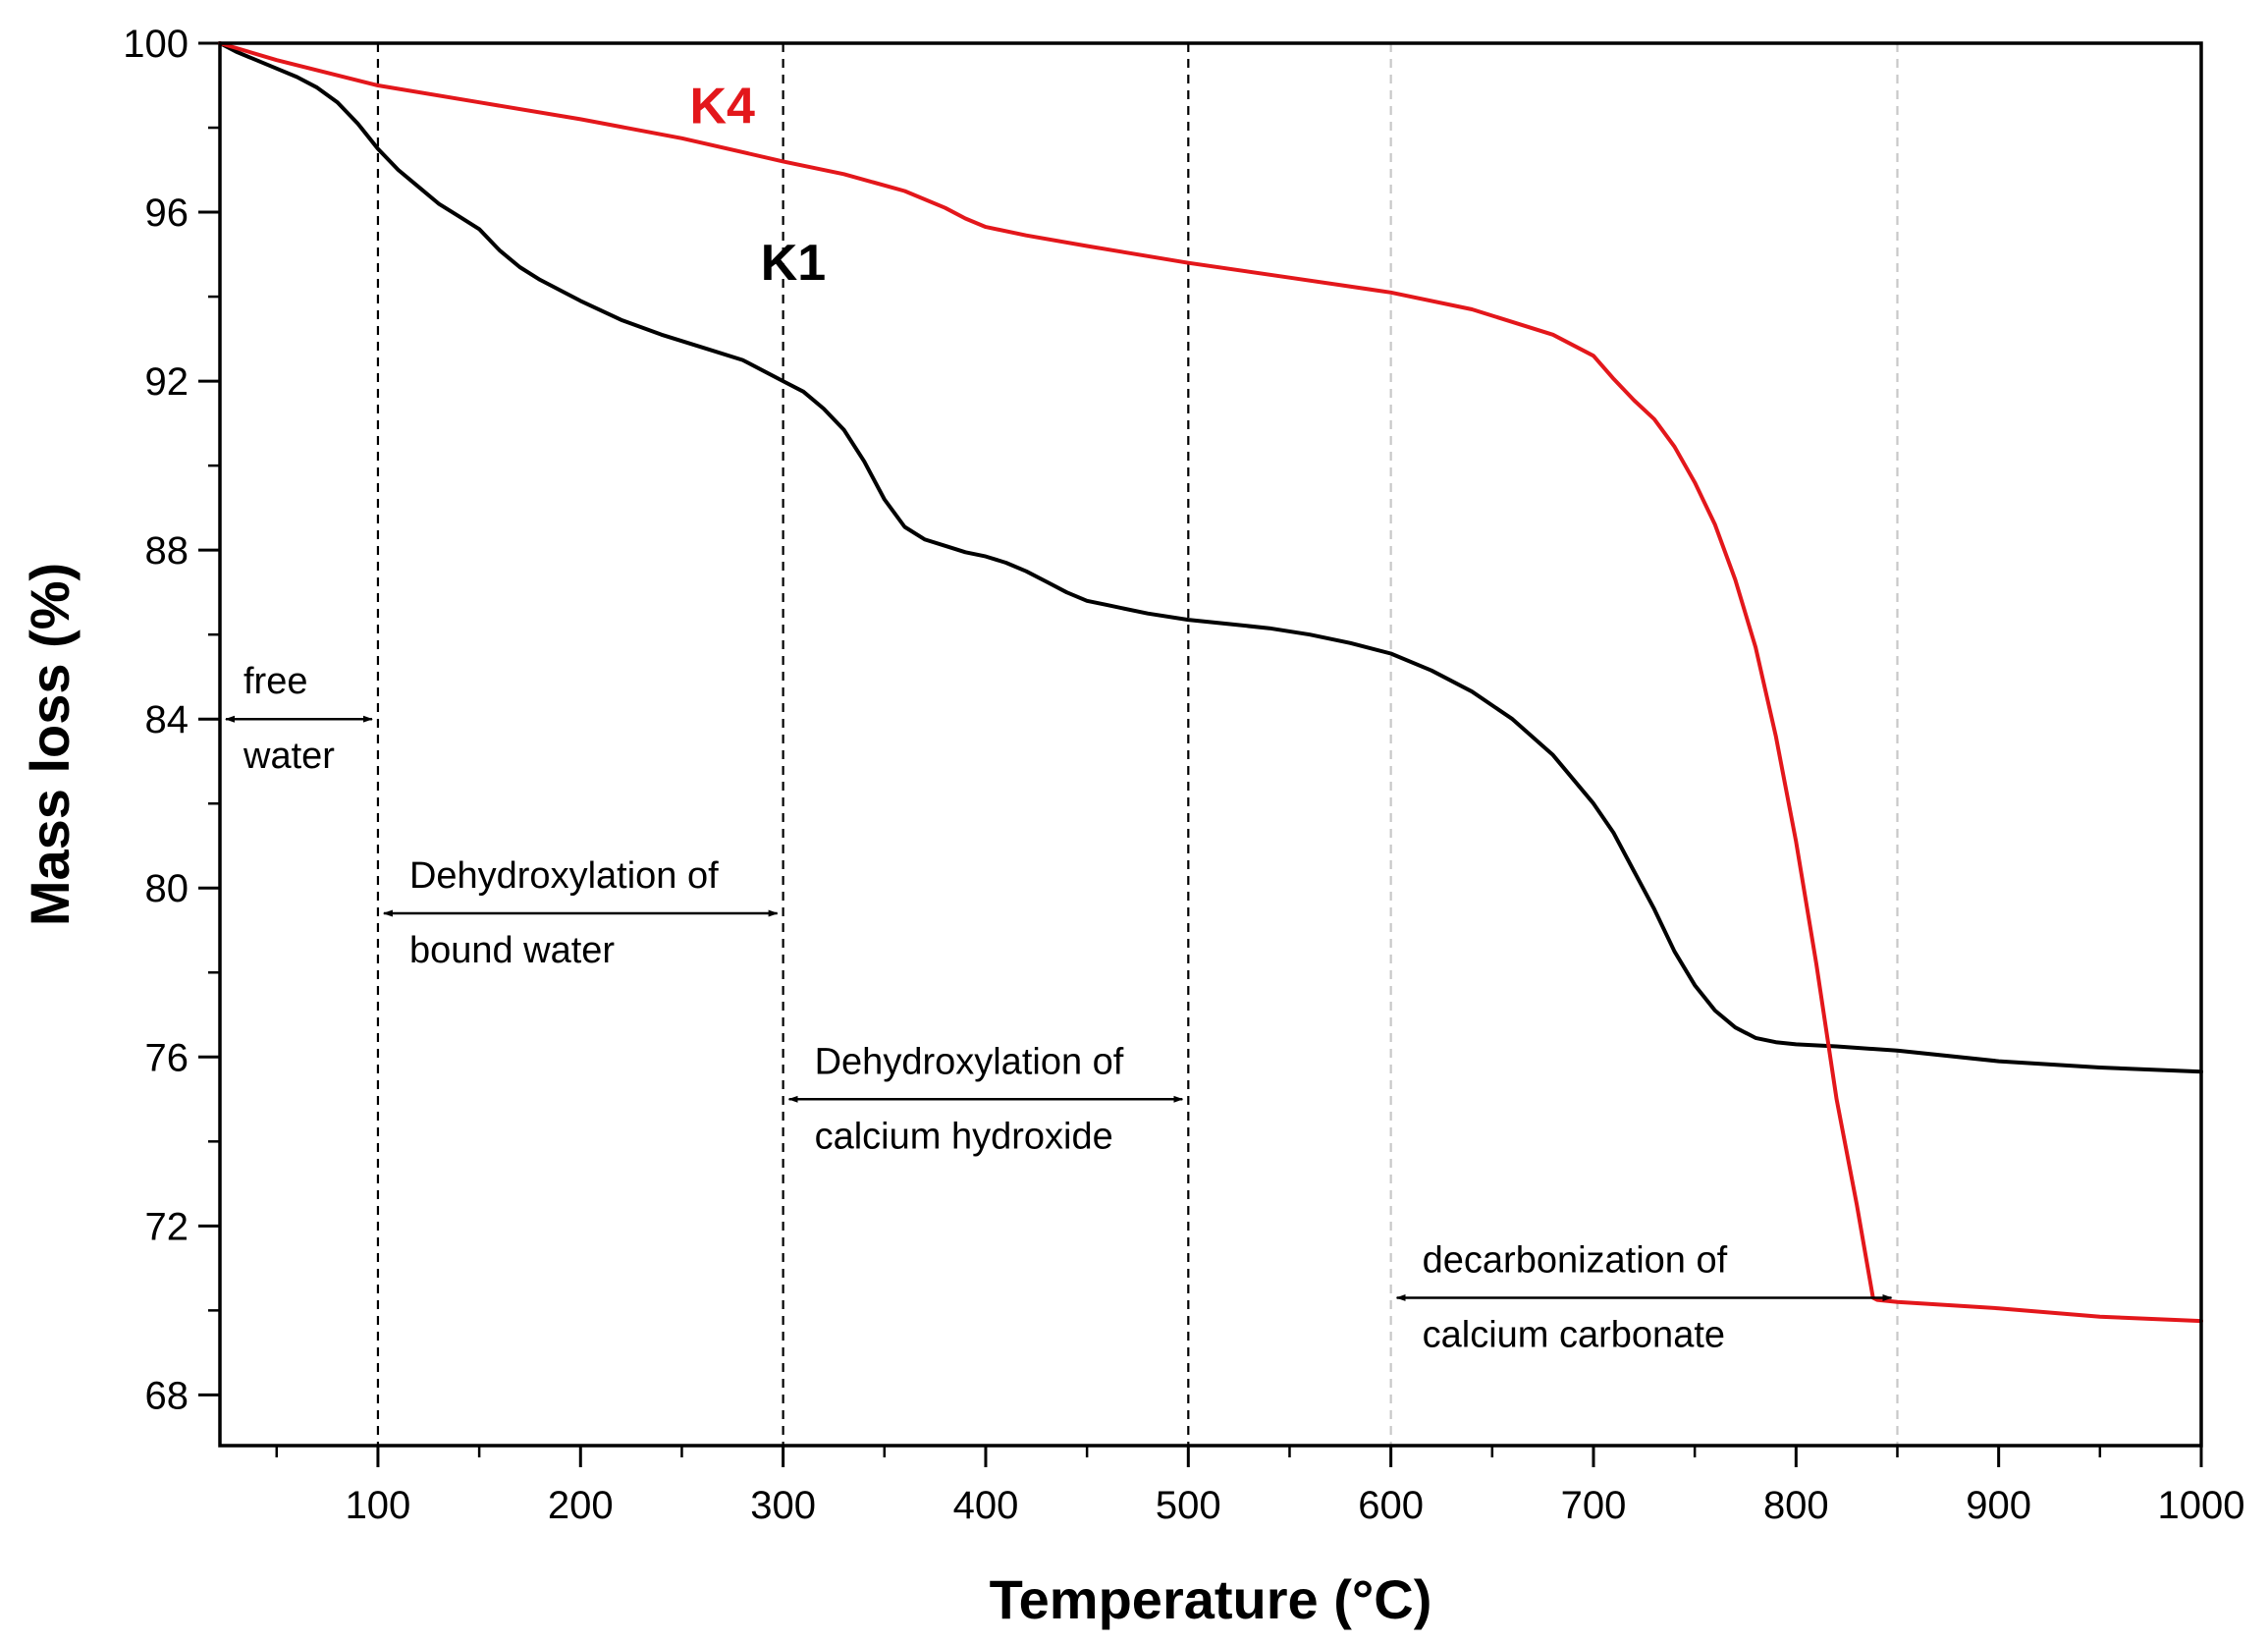  Describe the element at coordinates (986, 1506) in the screenshot. I see `x-tick-label: 400` at that location.